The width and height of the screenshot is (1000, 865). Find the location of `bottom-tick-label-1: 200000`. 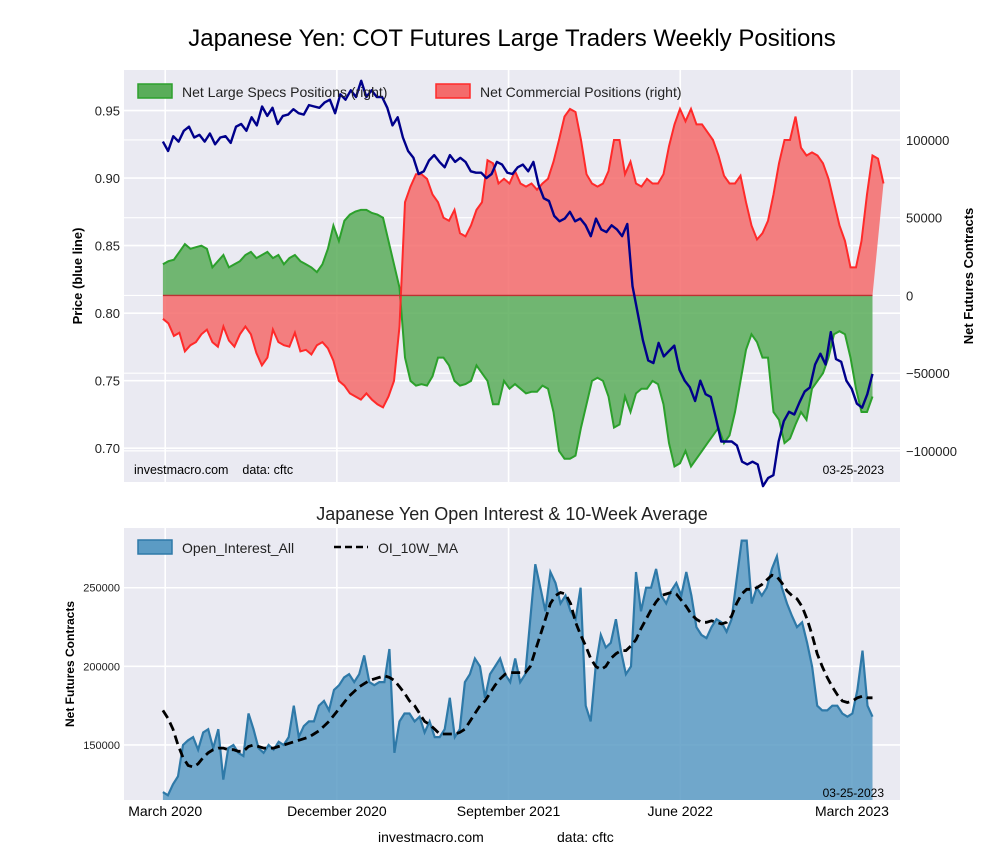

bottom-tick-label-1: 200000 is located at coordinates (101, 667).